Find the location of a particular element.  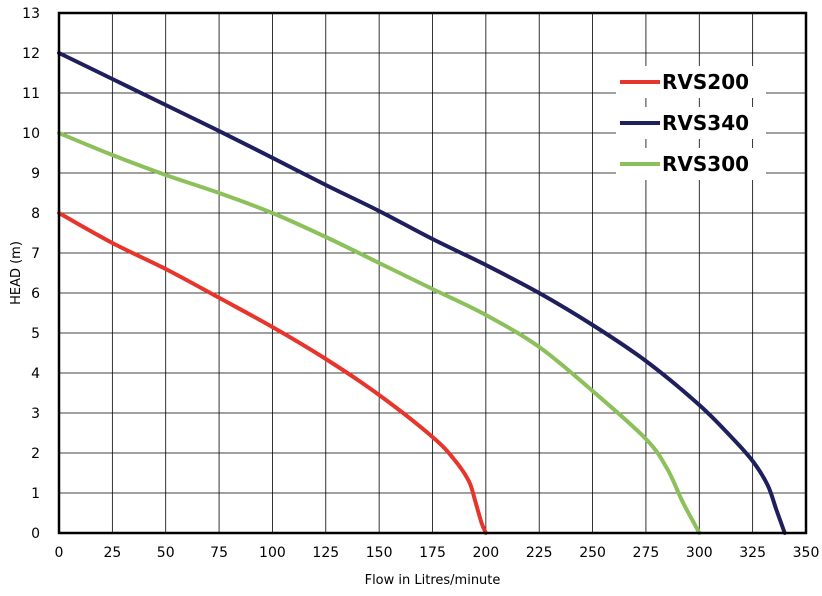

y-tick-label: 5 is located at coordinates (35, 334).